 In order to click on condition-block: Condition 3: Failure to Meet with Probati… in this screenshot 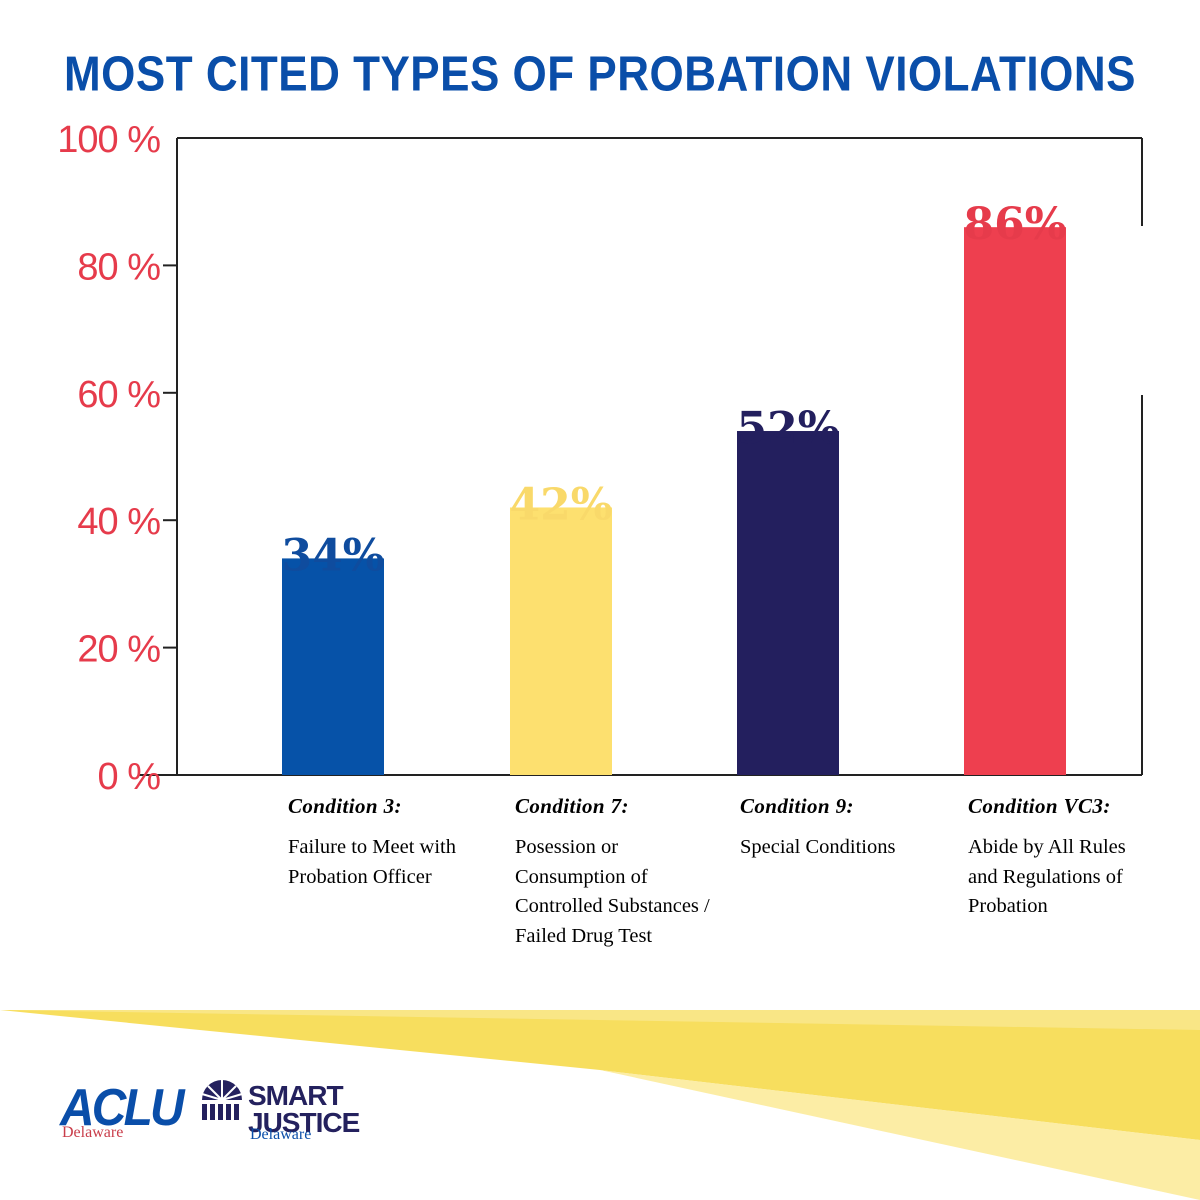, I will do `click(408, 843)`.